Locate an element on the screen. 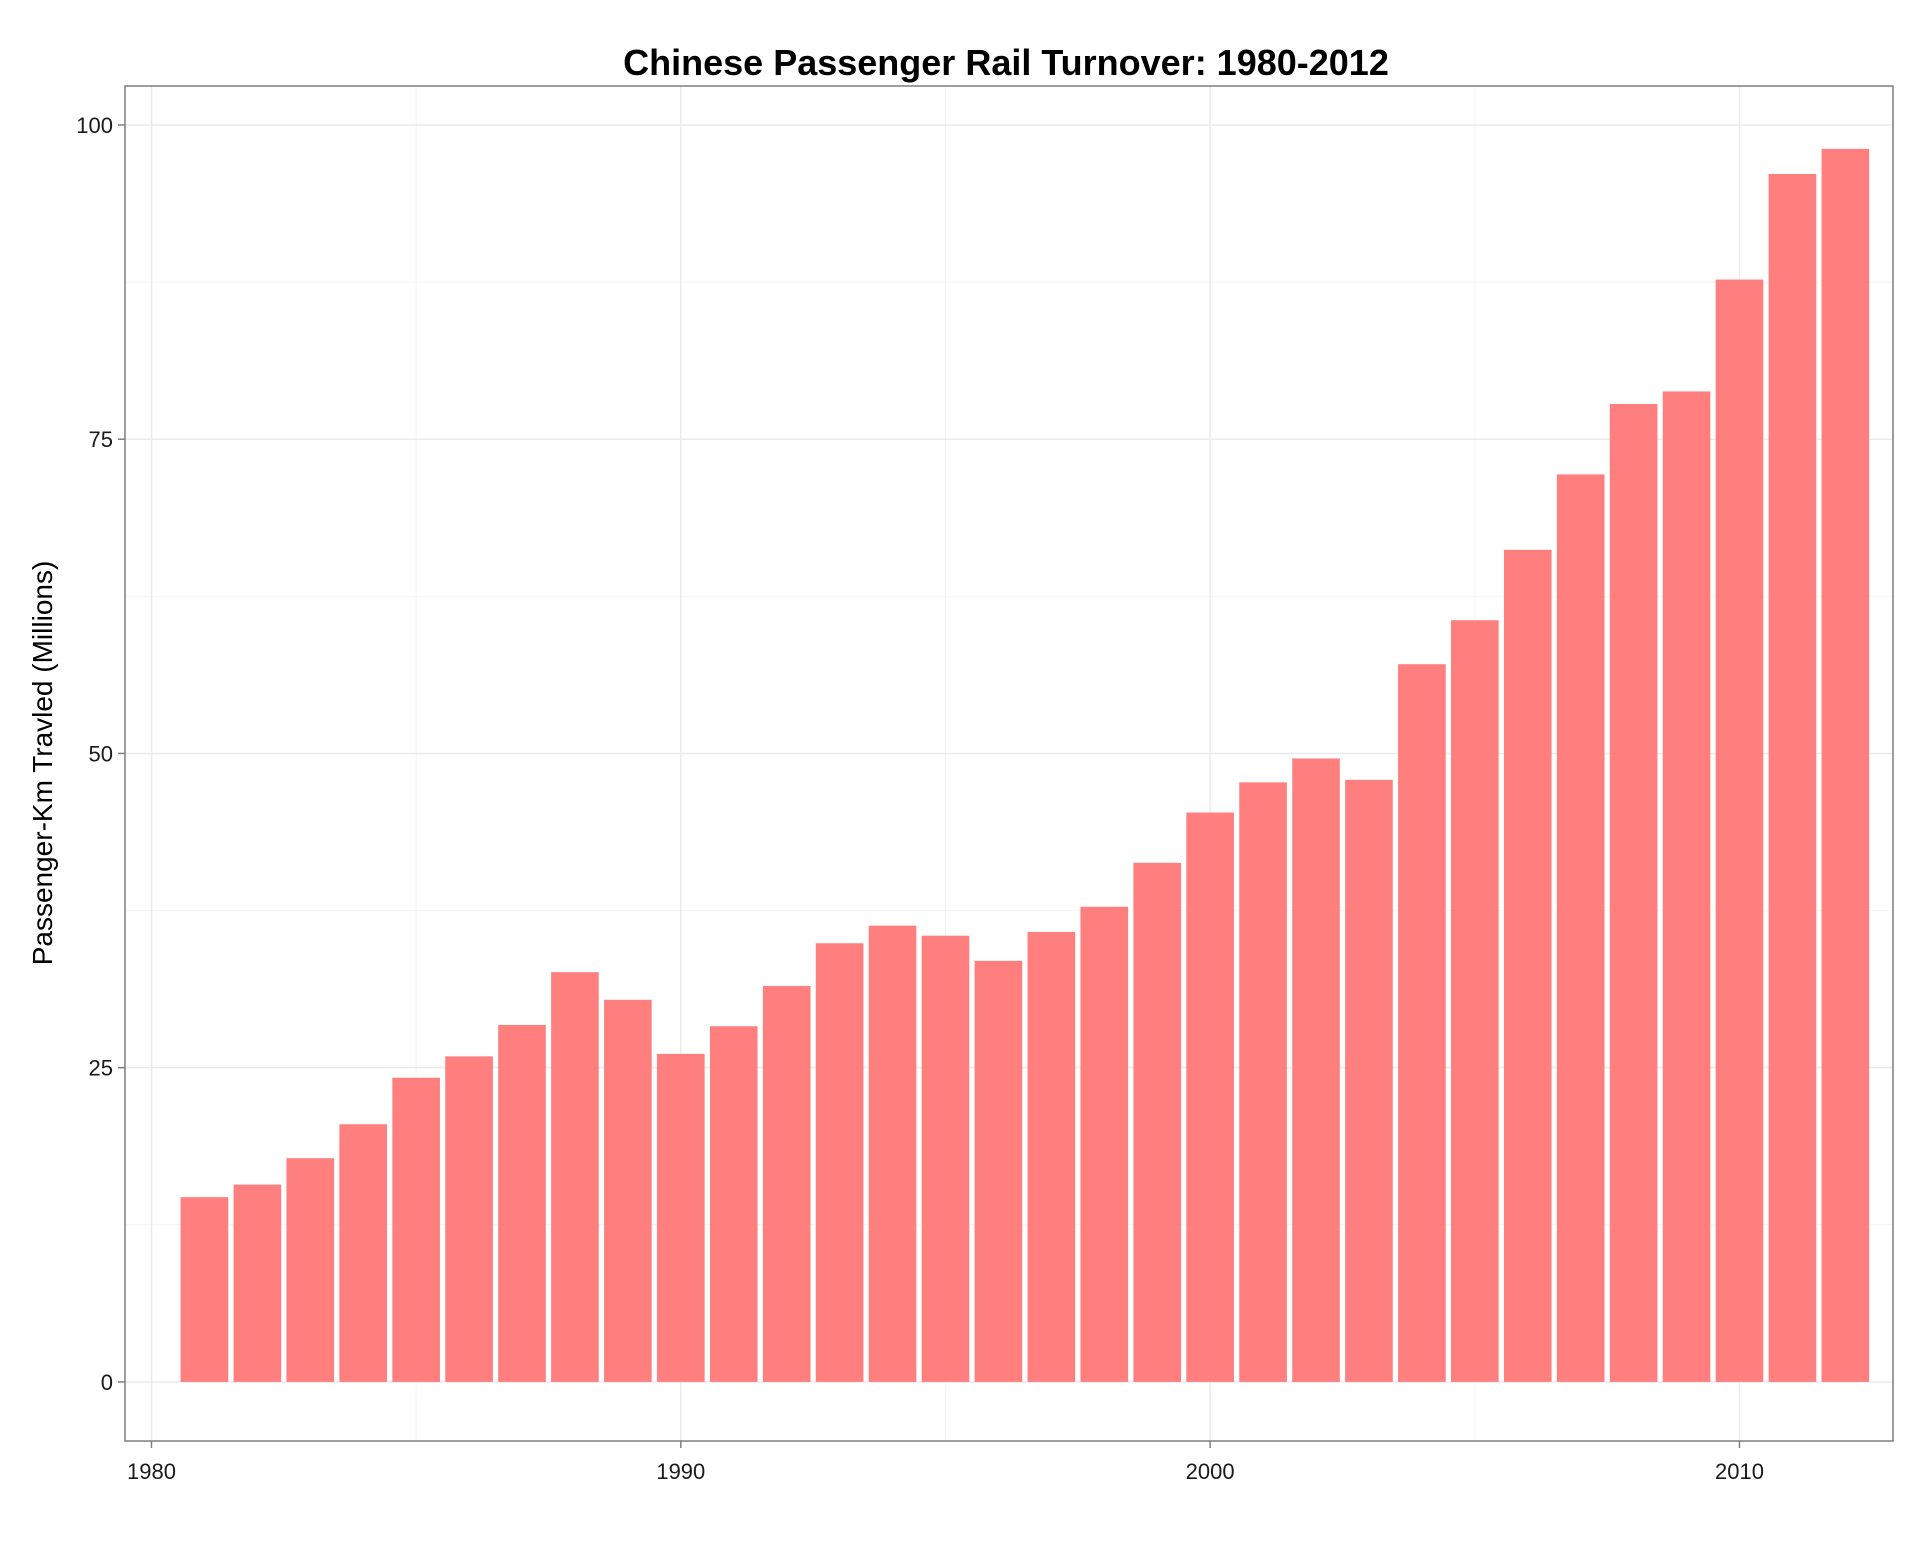 The image size is (1920, 1541). bar-2010 is located at coordinates (1739, 830).